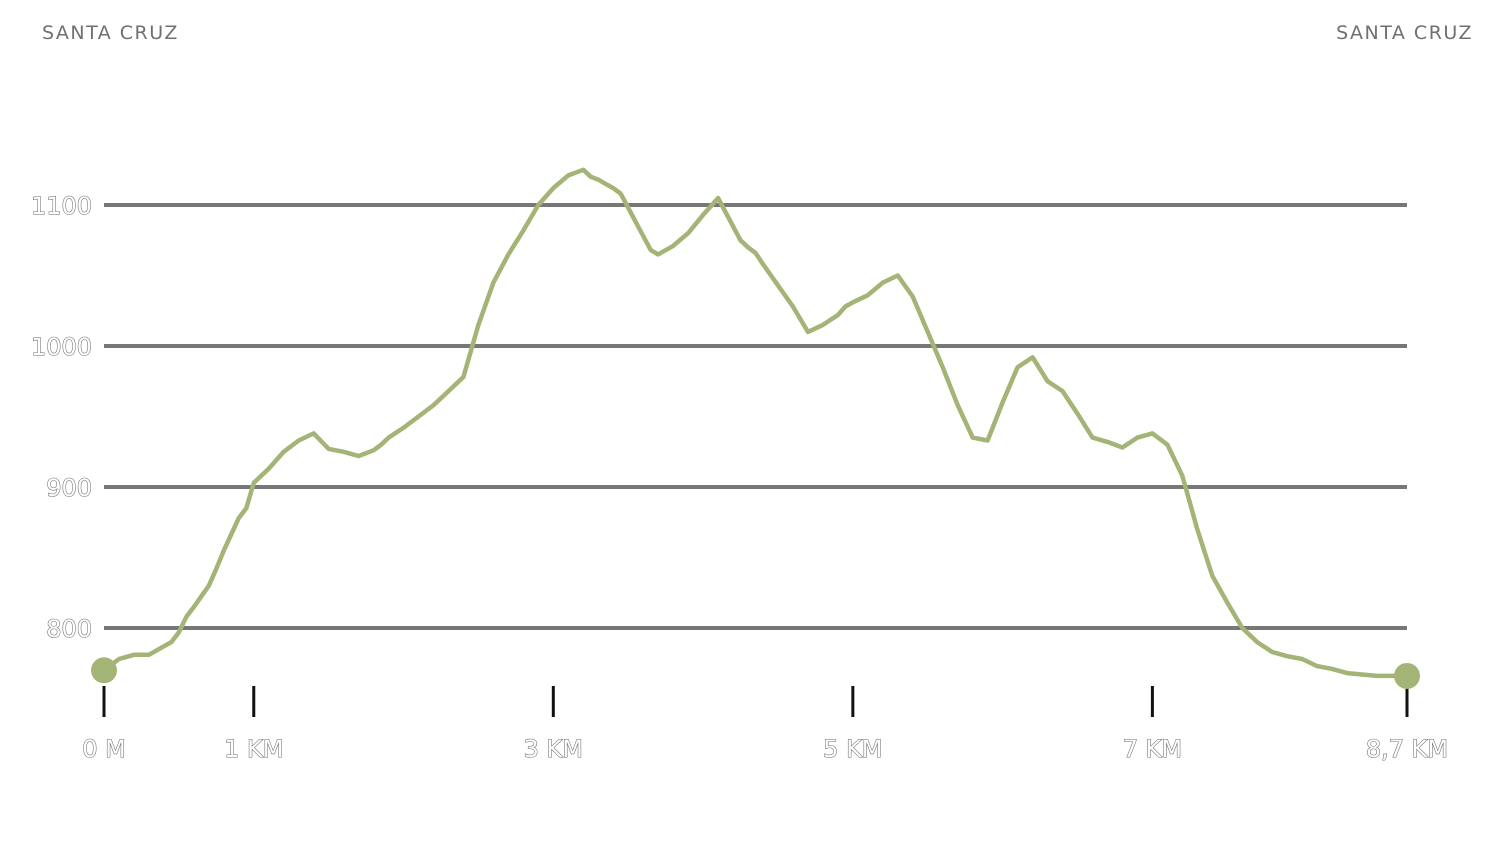  Describe the element at coordinates (61, 206) in the screenshot. I see `y-tick-label: 1100` at that location.